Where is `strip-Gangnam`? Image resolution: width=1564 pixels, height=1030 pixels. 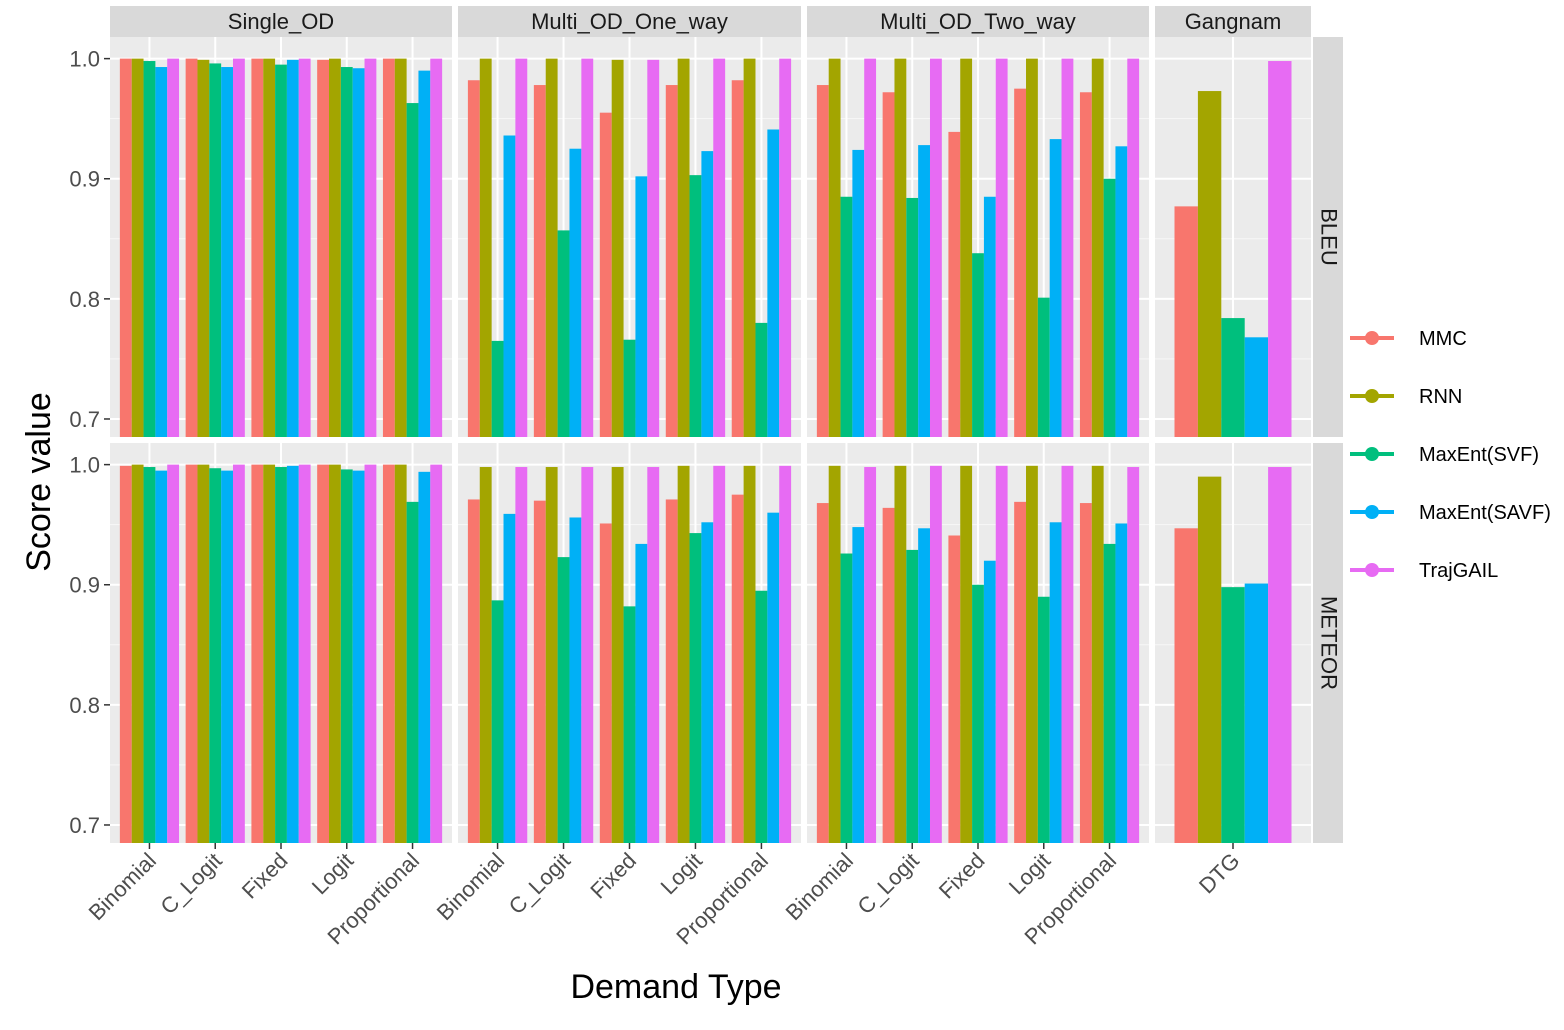 strip-Gangnam is located at coordinates (1233, 21).